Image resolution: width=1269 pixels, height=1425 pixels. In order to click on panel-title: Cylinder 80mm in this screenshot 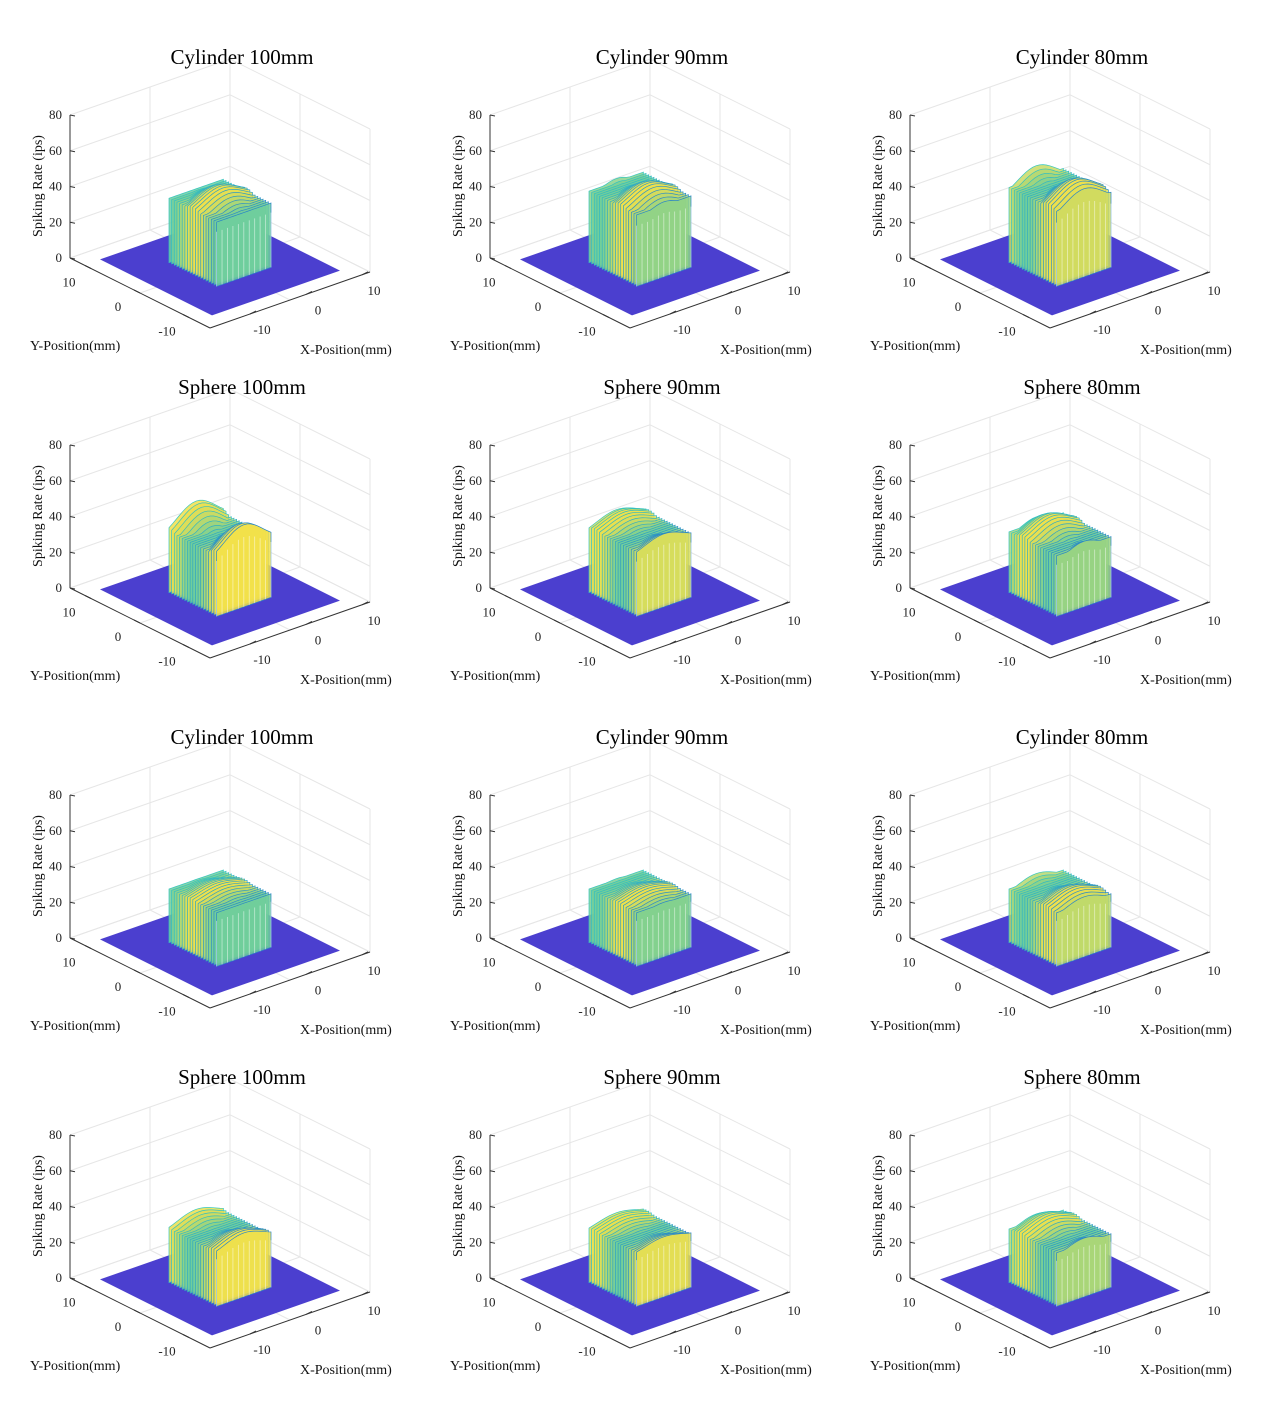, I will do `click(1082, 737)`.